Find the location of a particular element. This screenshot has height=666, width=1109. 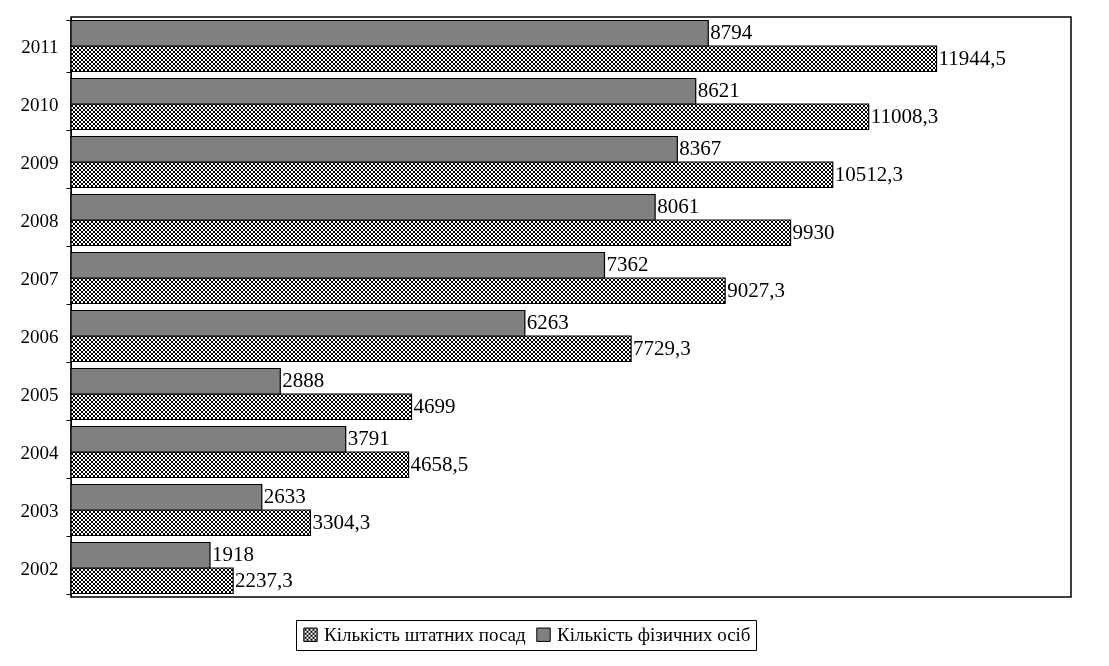

y-tick-label: 2006 is located at coordinates (39, 336).